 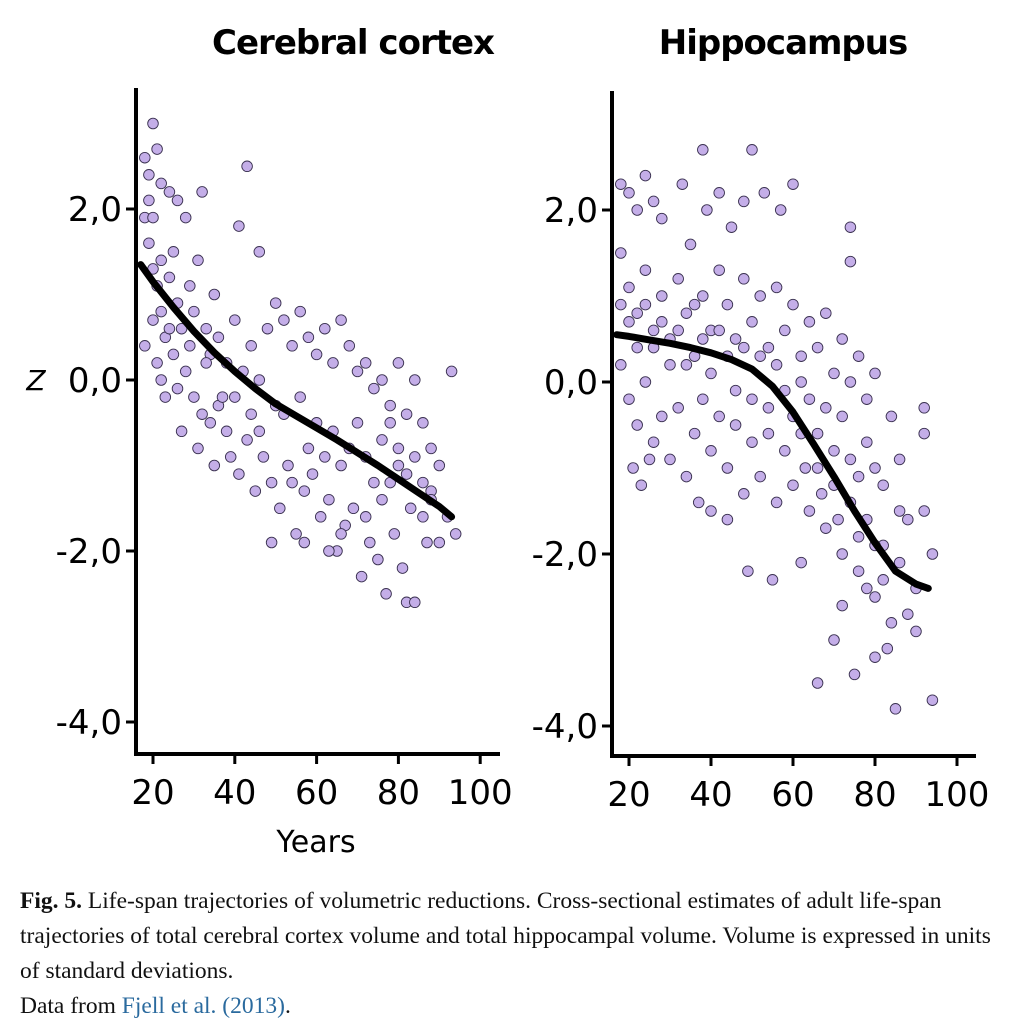 What do you see at coordinates (95, 381) in the screenshot?
I see `y-tick-label: 0,0` at bounding box center [95, 381].